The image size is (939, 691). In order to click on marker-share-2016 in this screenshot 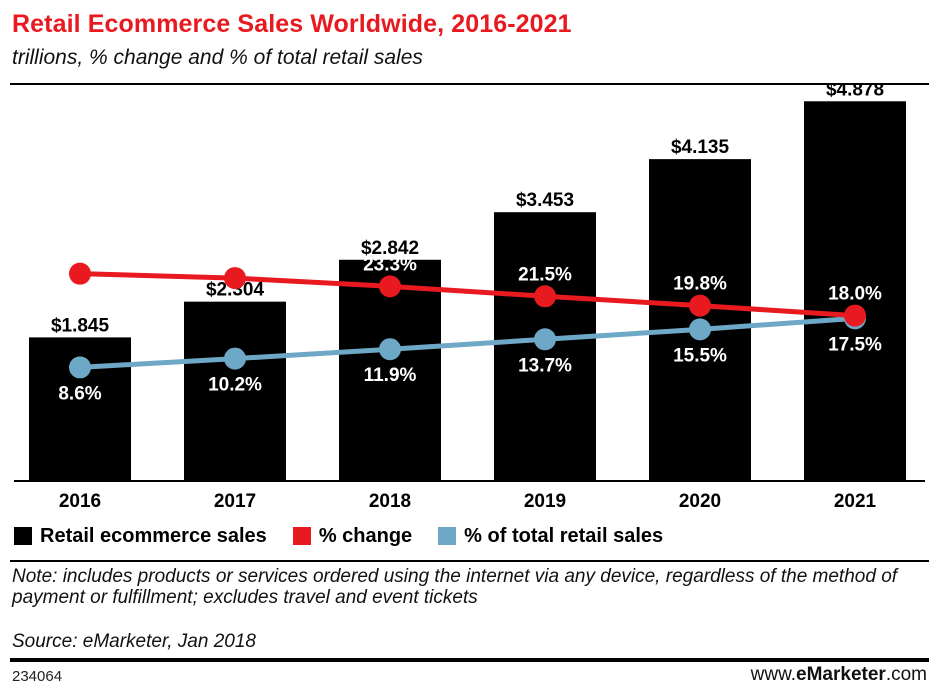, I will do `click(80, 367)`.